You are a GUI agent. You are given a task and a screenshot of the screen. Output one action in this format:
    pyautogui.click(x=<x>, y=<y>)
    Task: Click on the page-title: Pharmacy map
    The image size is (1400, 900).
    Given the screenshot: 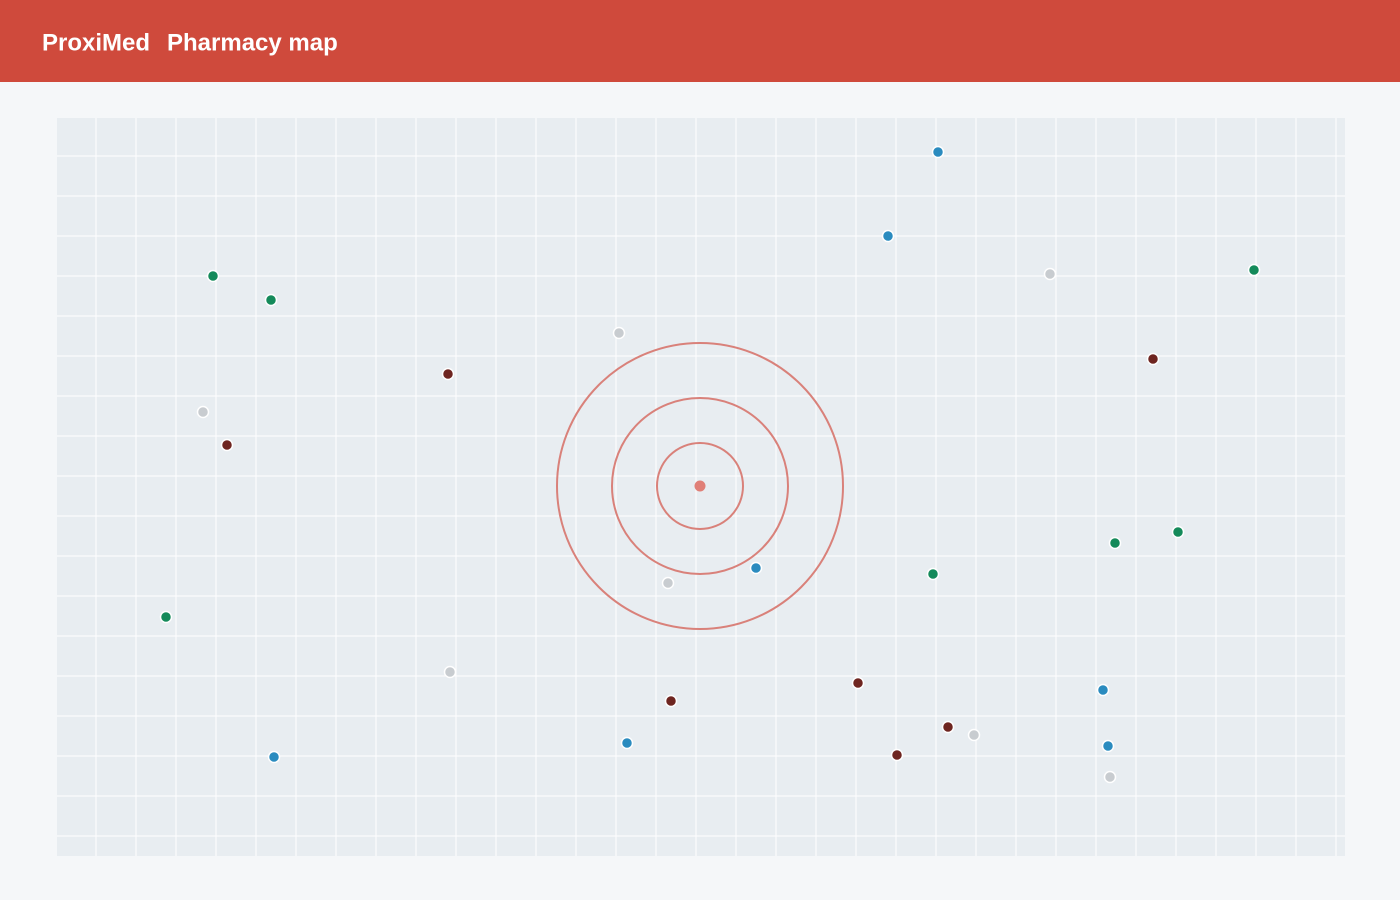 What is the action you would take?
    pyautogui.click(x=252, y=42)
    